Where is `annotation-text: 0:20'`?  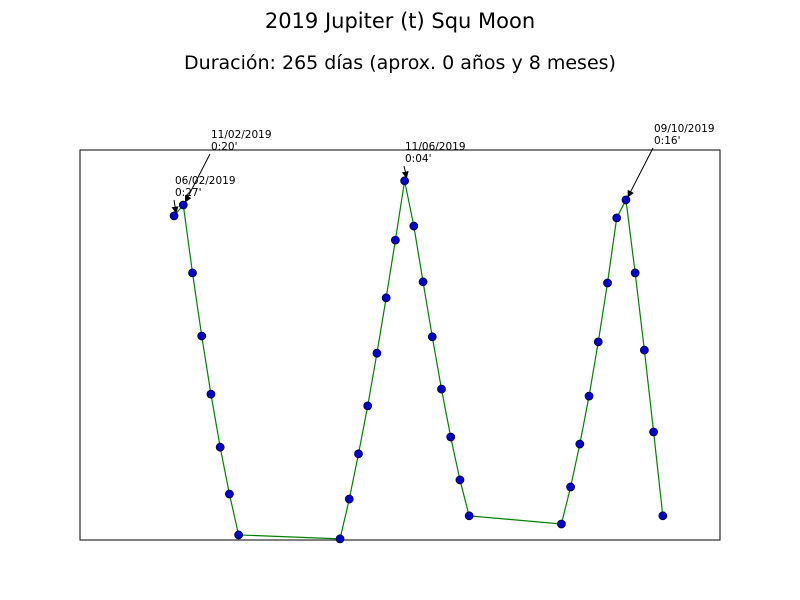 annotation-text: 0:20' is located at coordinates (224, 147).